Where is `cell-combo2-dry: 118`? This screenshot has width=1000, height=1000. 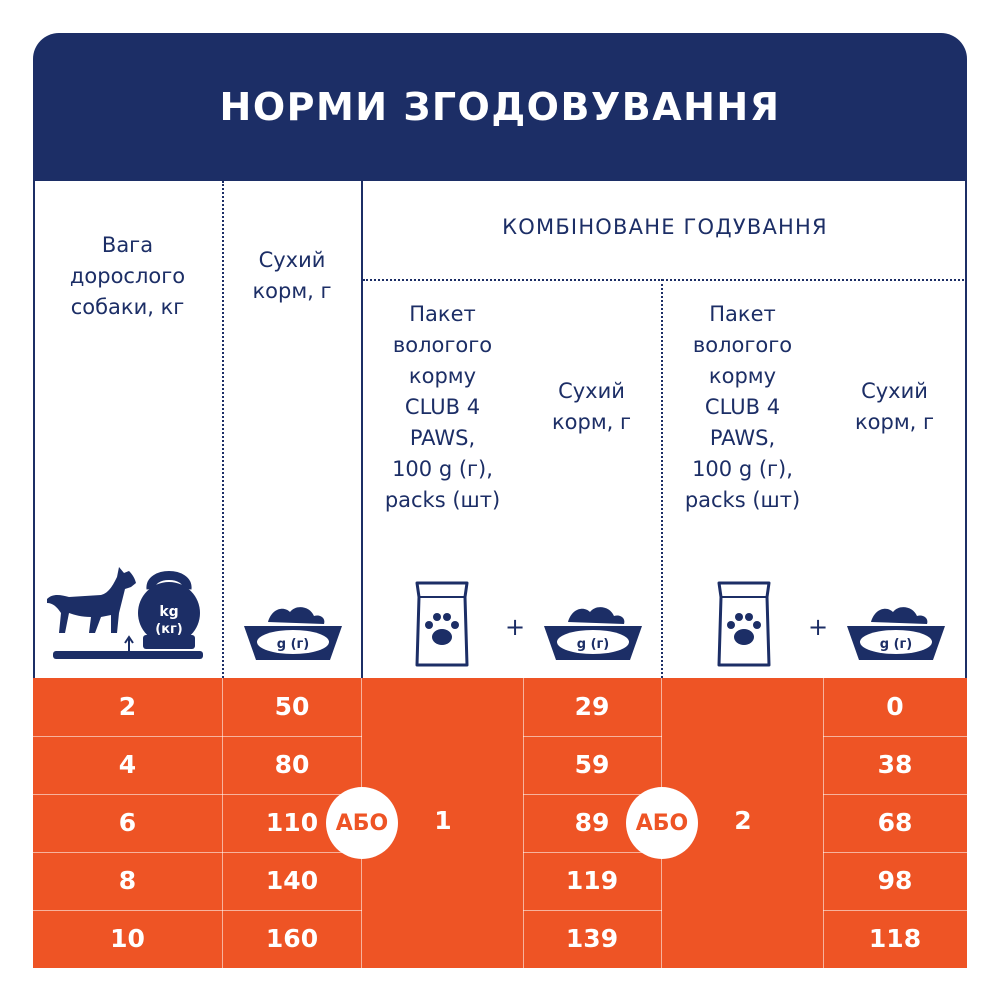 cell-combo2-dry: 118 is located at coordinates (895, 938).